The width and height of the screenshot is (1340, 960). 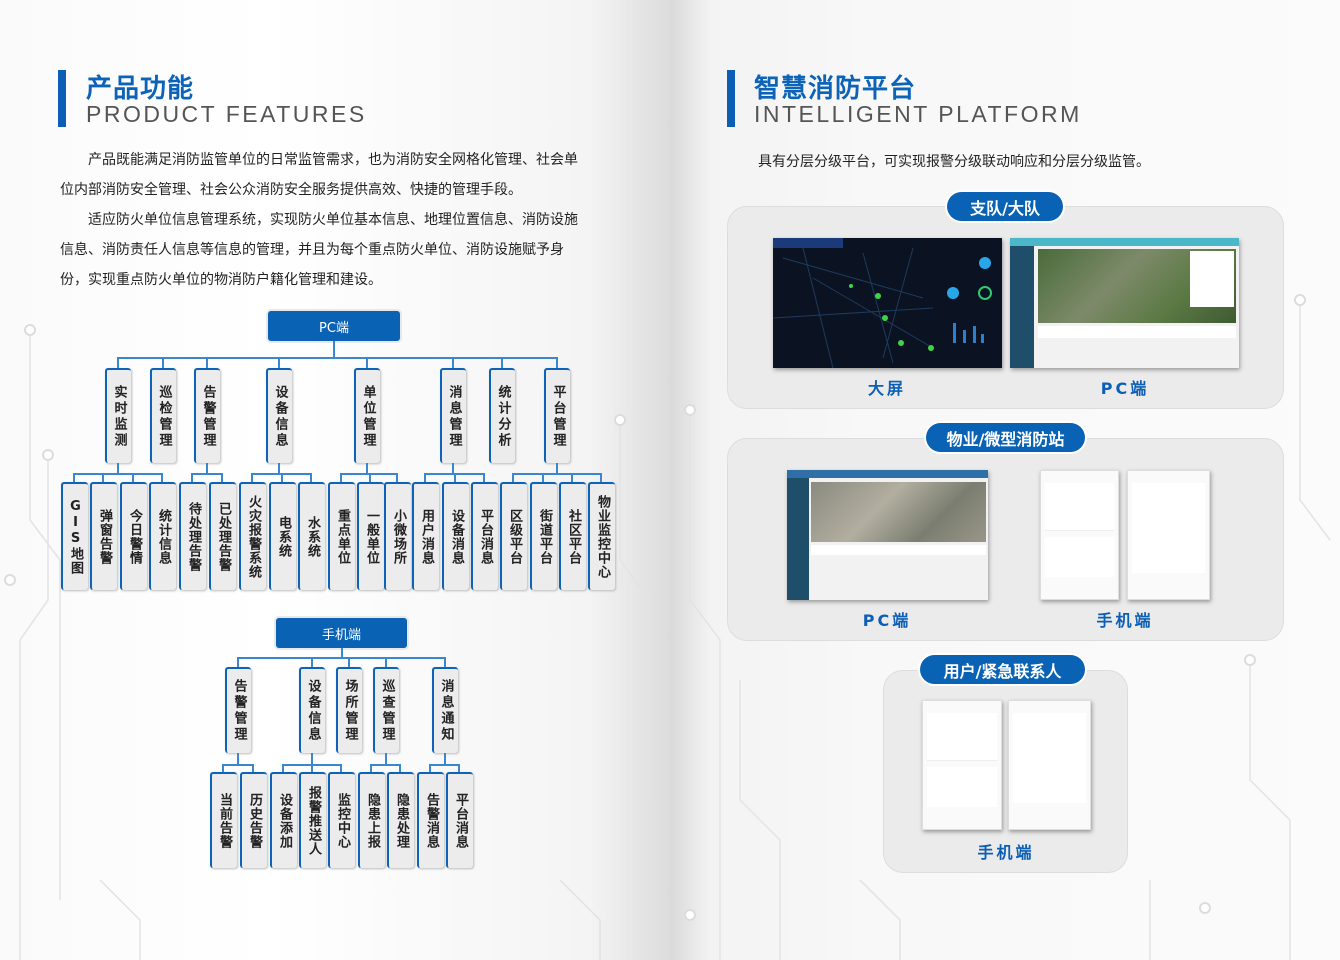 What do you see at coordinates (252, 536) in the screenshot?
I see `tree-leaf-node: 火灾报警系统` at bounding box center [252, 536].